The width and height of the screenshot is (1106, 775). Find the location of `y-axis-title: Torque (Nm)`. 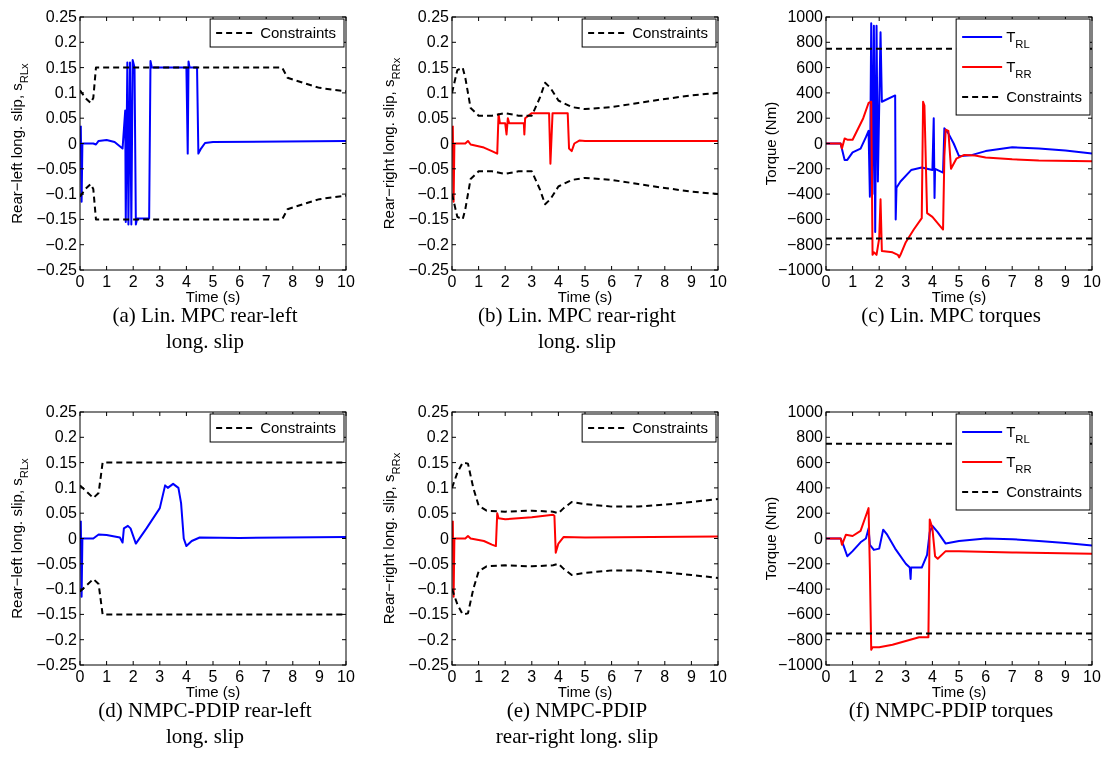

y-axis-title: Torque (Nm) is located at coordinates (770, 538).